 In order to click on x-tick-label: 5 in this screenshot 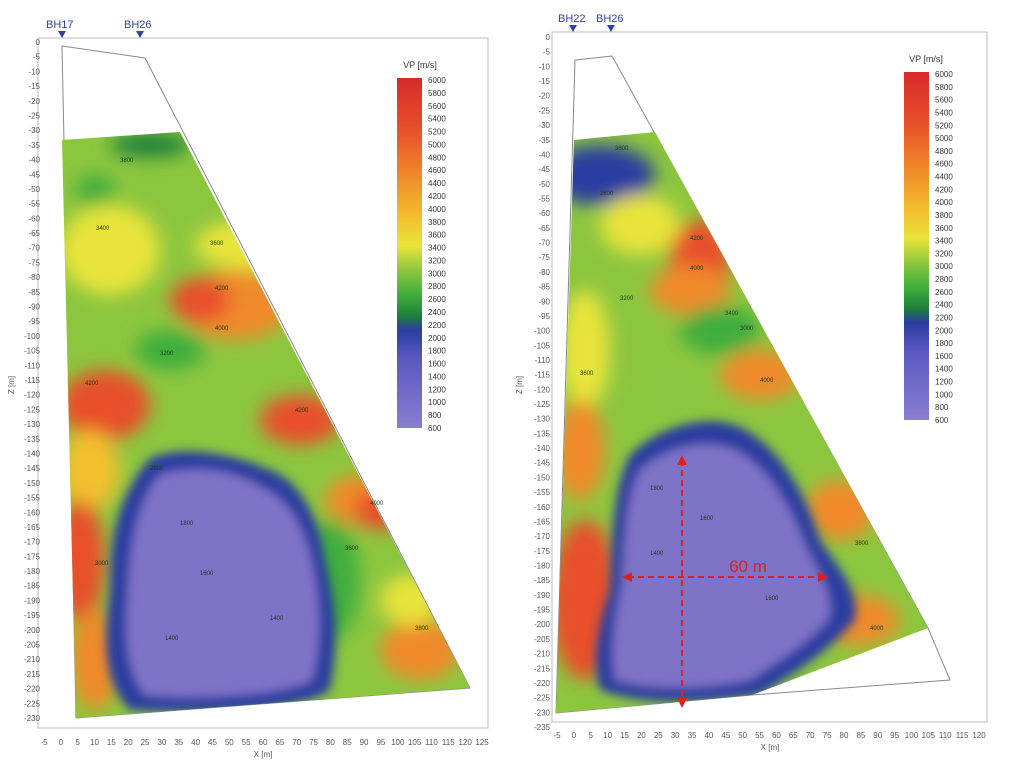, I will do `click(77, 742)`.